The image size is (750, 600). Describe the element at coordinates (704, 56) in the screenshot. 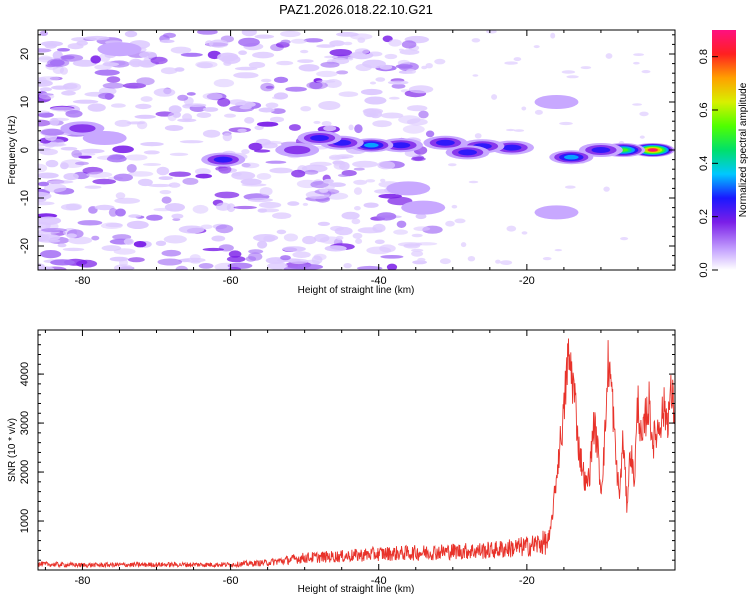

I see `colorbar-tick-label: 0.8` at that location.